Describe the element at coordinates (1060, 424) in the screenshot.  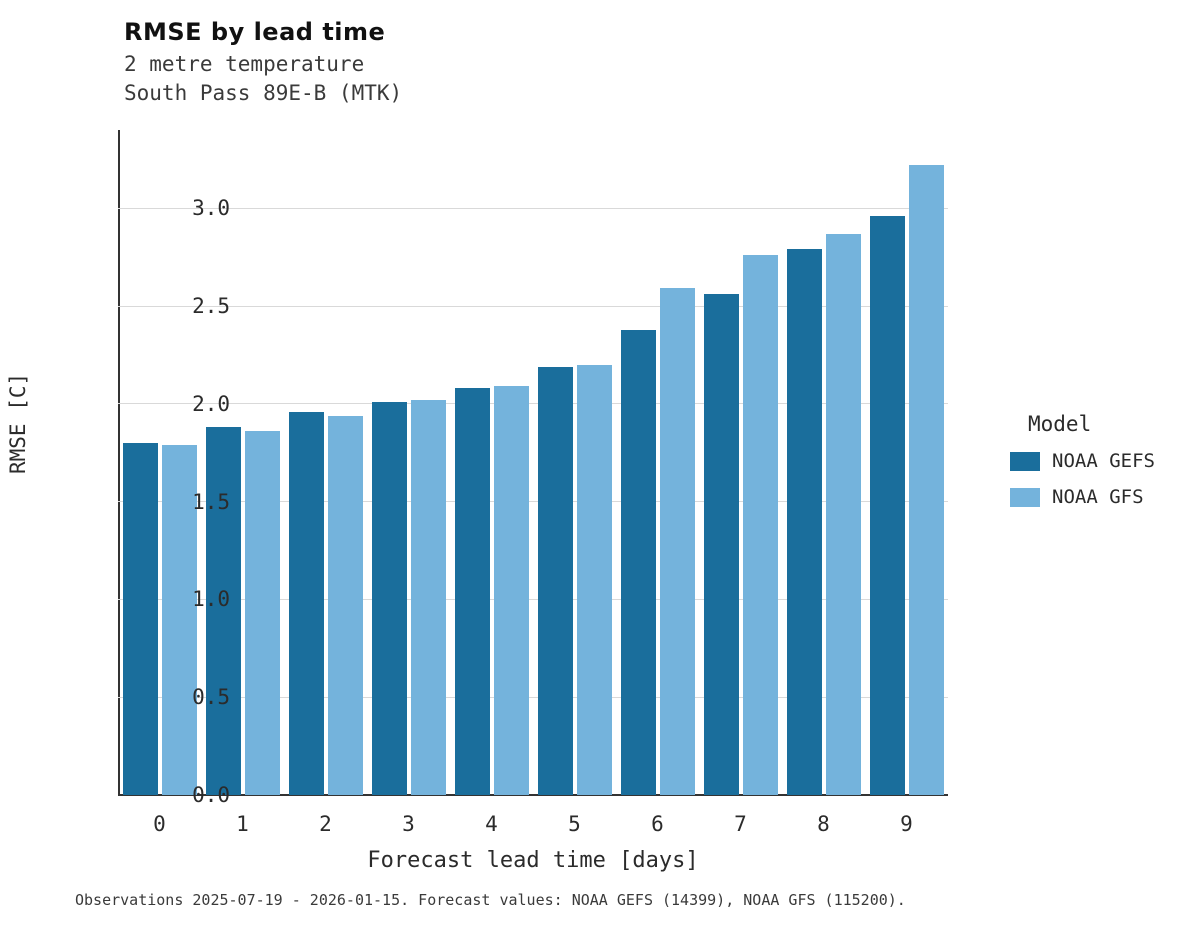
I see `legend-title: Model` at that location.